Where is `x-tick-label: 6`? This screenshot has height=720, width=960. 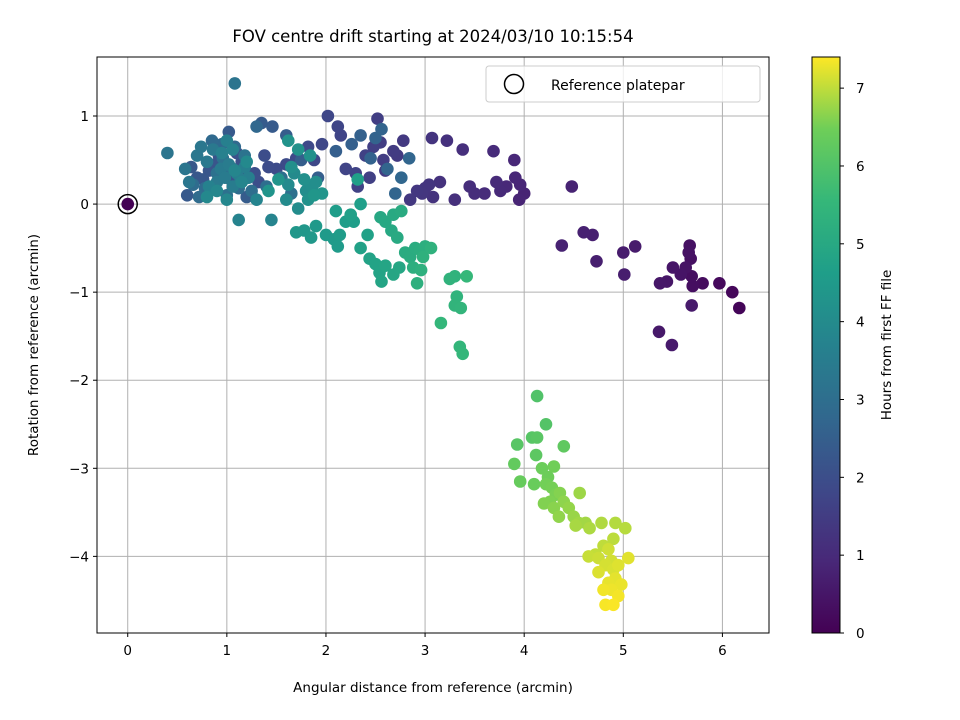
x-tick-label: 6 is located at coordinates (722, 651).